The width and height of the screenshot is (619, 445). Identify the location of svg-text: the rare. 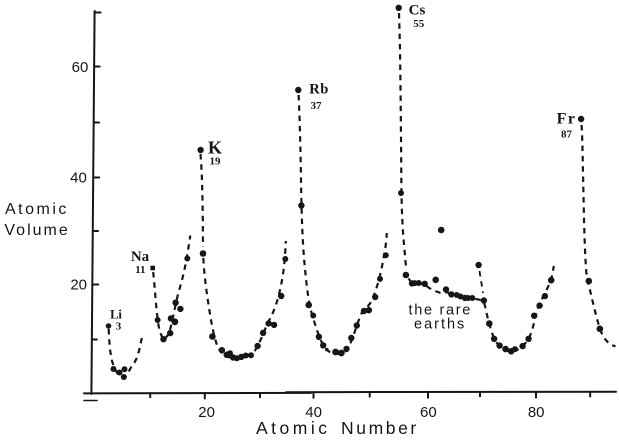
(441, 311).